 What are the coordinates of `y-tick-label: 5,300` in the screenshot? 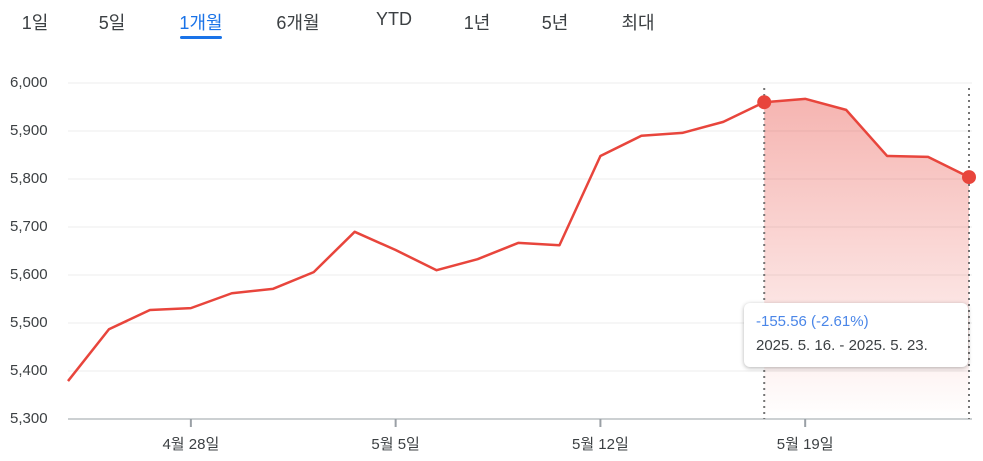 It's located at (29, 418).